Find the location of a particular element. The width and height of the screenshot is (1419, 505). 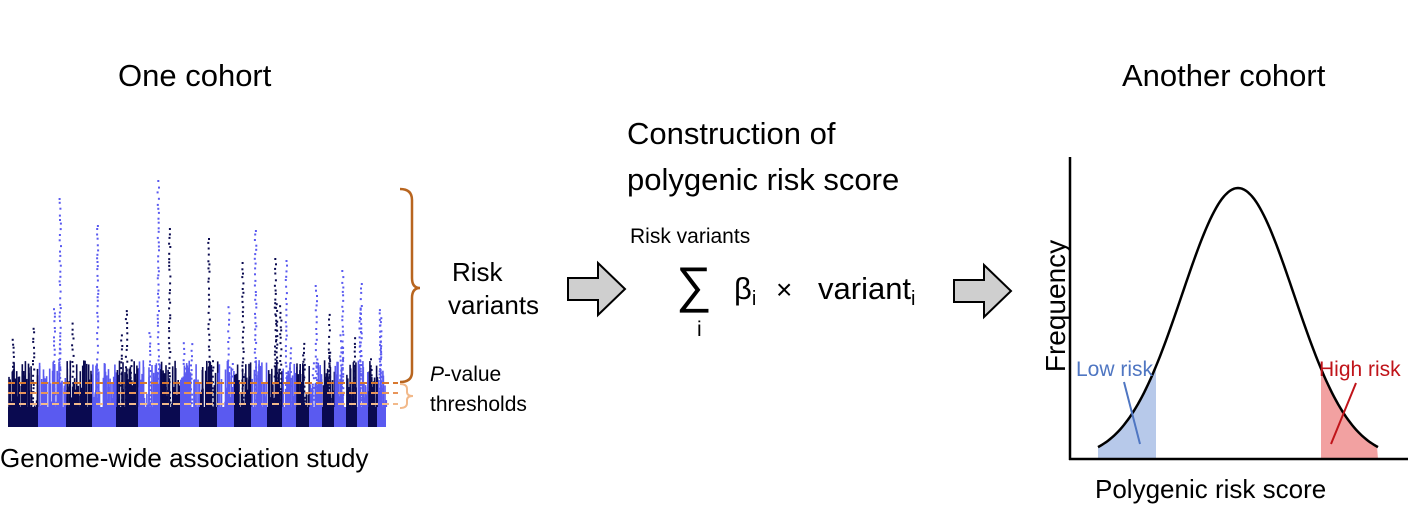

bracket-label-line2: variants is located at coordinates (494, 305).